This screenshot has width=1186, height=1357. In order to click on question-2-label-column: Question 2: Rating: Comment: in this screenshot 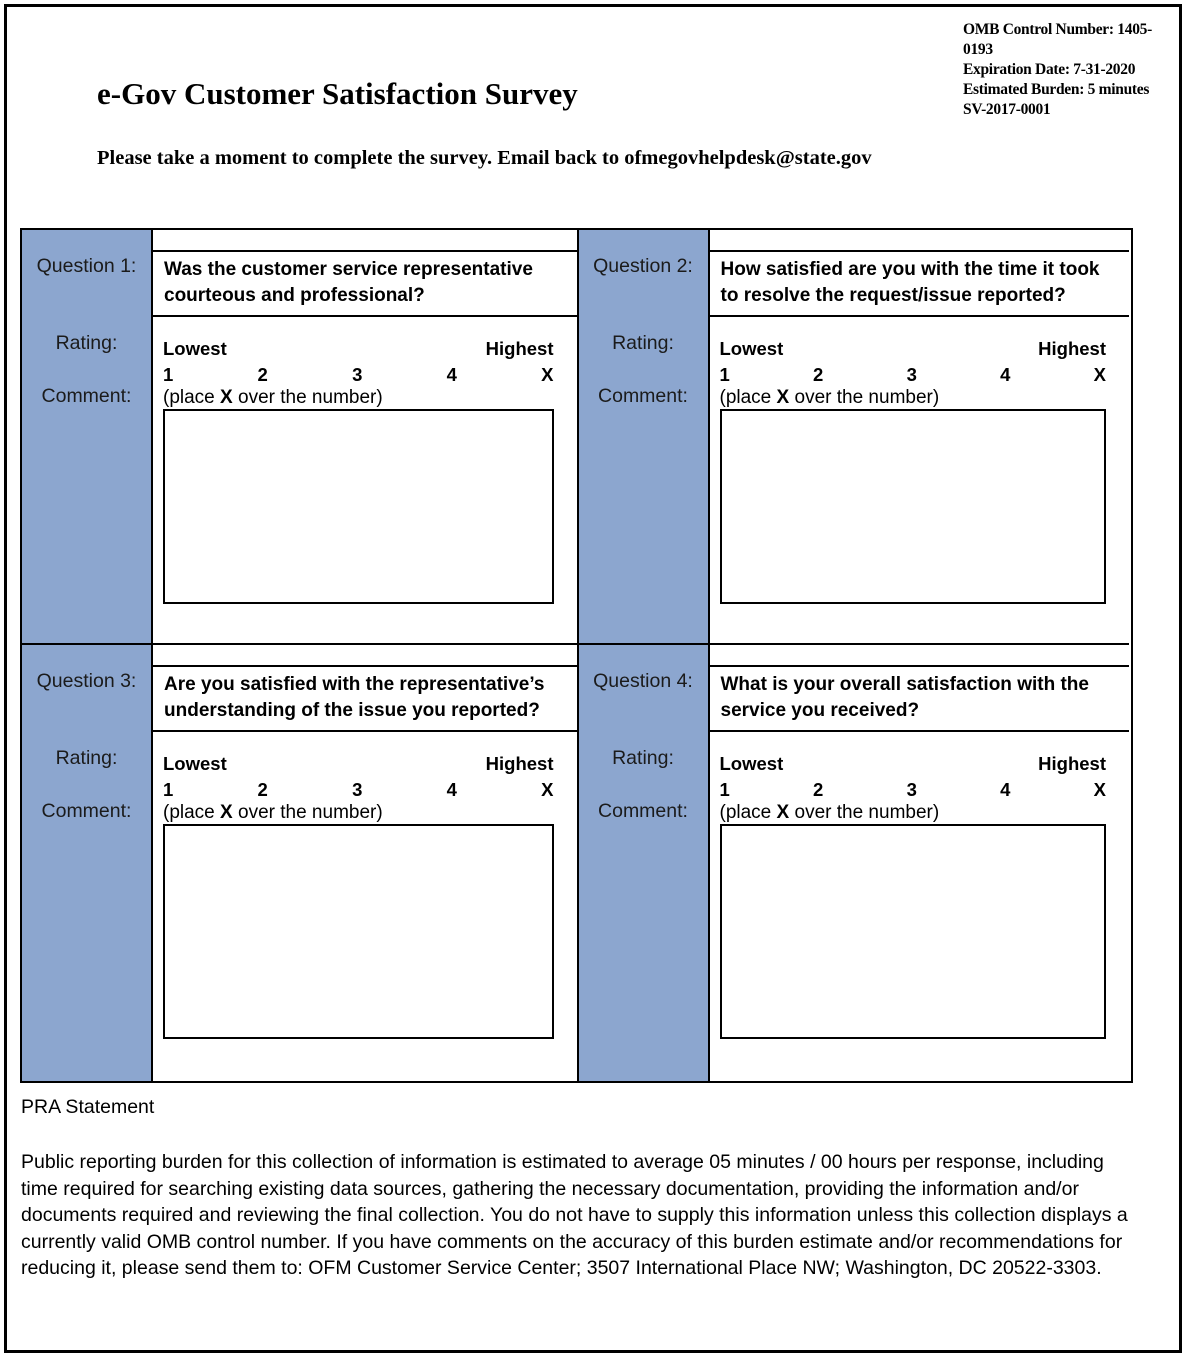, I will do `click(644, 436)`.